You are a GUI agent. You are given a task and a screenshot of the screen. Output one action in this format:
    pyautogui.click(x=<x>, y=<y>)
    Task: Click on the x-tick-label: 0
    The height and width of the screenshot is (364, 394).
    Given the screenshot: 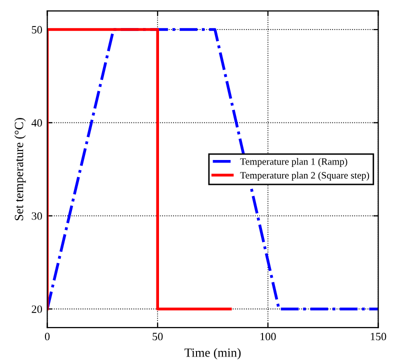 What is the action you would take?
    pyautogui.click(x=47, y=336)
    